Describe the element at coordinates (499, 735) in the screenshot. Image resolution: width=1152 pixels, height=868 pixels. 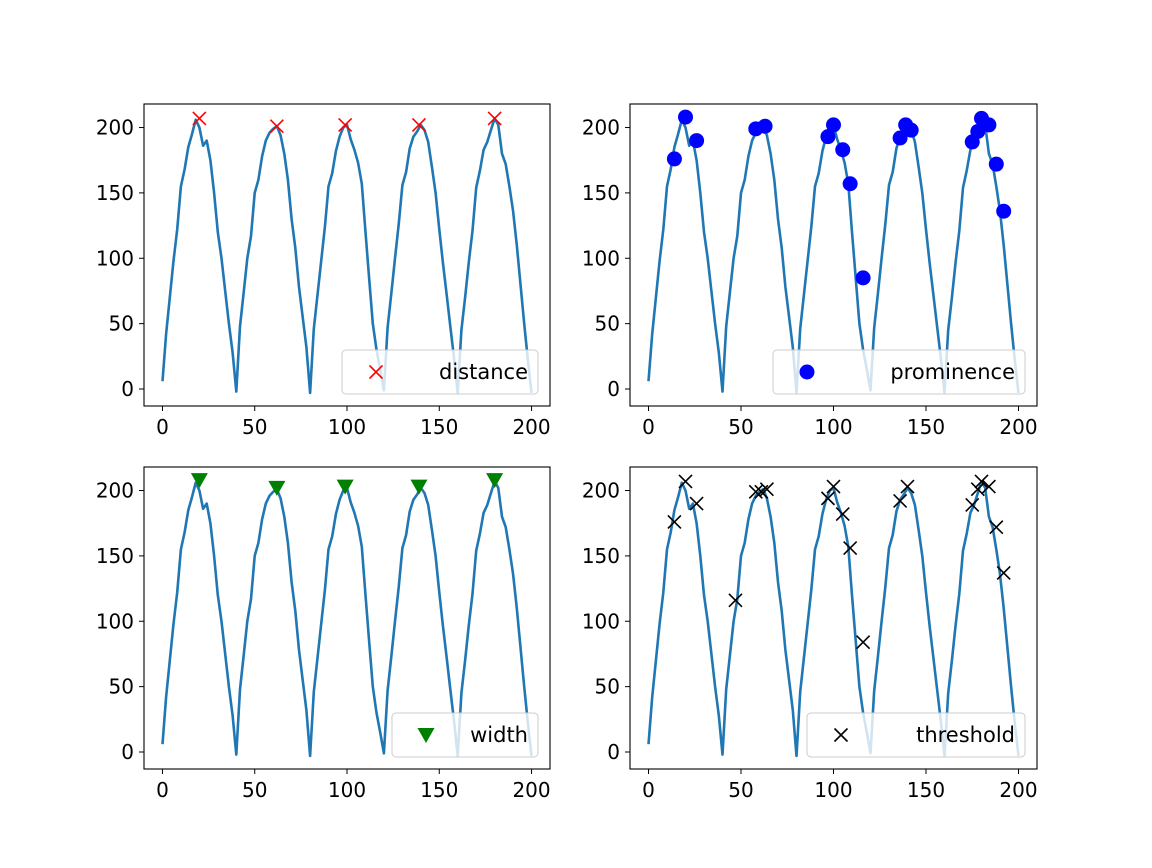
I see `legend-label: width` at that location.